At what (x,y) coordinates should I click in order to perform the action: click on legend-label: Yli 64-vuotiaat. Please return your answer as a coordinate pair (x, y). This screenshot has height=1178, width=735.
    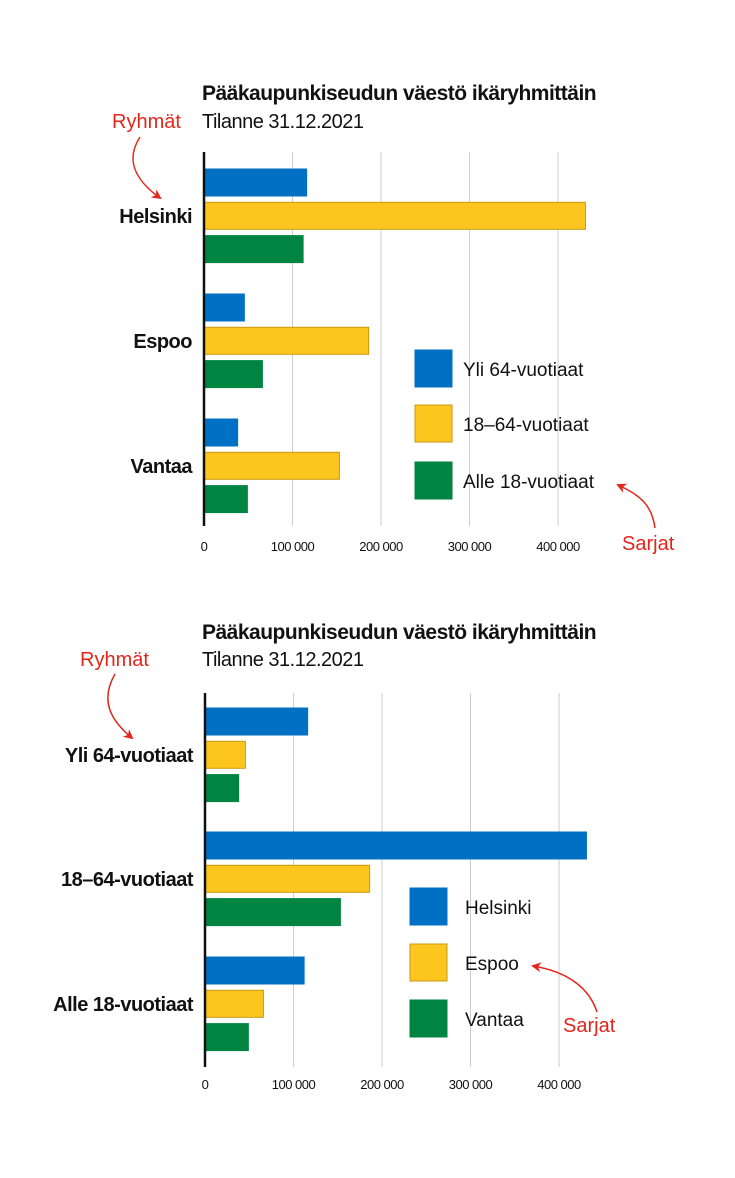
    Looking at the image, I should click on (523, 370).